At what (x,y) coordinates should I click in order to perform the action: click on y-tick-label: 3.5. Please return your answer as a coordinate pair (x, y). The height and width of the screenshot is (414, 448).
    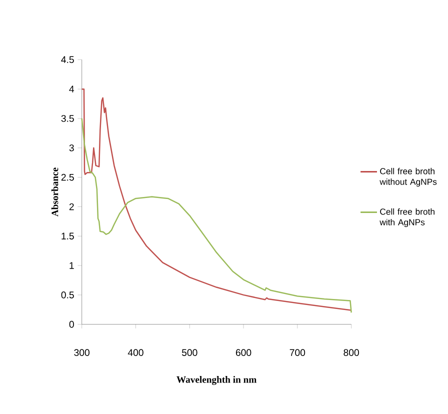
    Looking at the image, I should click on (67, 118).